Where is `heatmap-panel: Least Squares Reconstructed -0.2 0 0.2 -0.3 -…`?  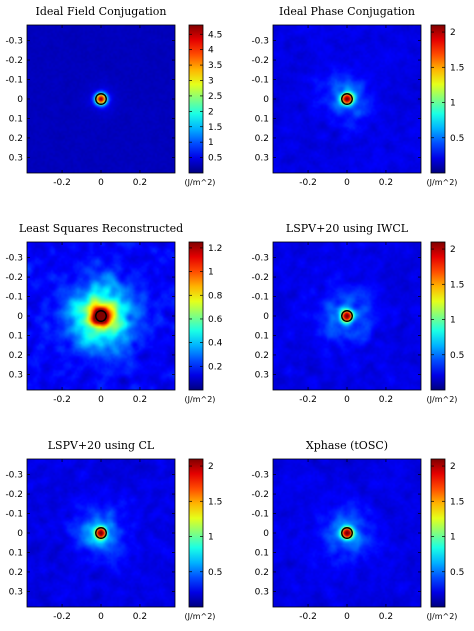 heatmap-panel: Least Squares Reconstructed -0.2 0 0.2 -0.3 -… is located at coordinates (113, 313).